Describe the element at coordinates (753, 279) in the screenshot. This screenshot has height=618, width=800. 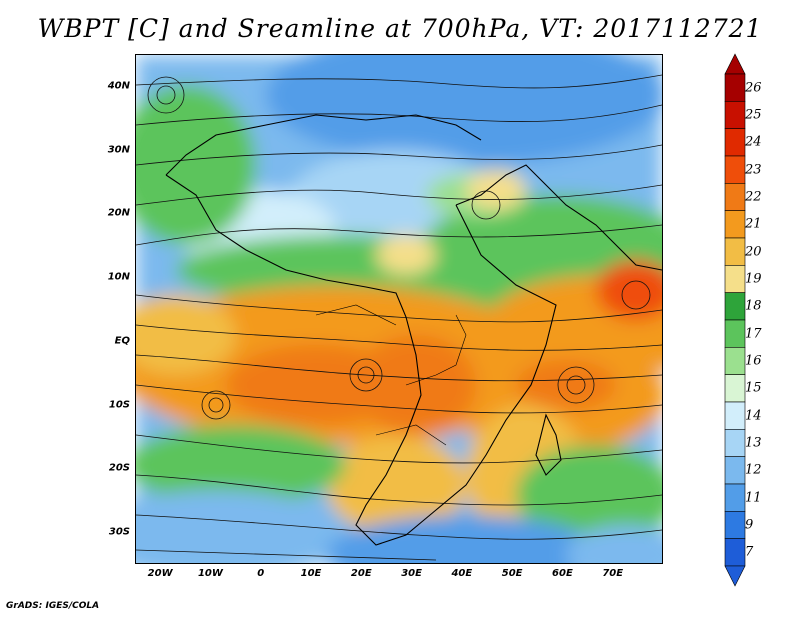
I see `colorbar-level-label: 19` at that location.